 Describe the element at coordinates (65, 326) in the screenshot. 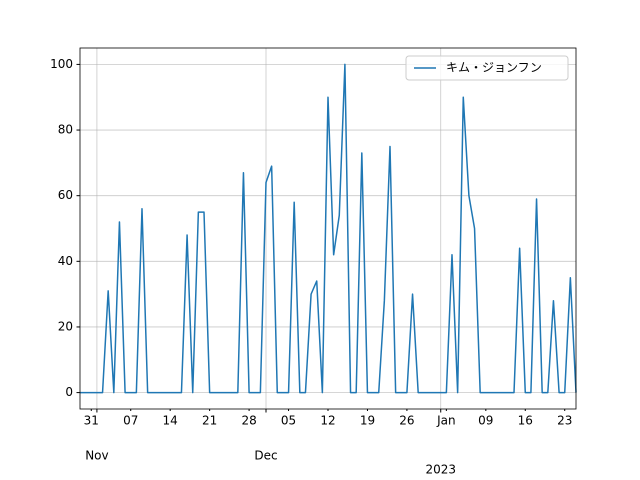

I see `y-tick-label: 20` at that location.